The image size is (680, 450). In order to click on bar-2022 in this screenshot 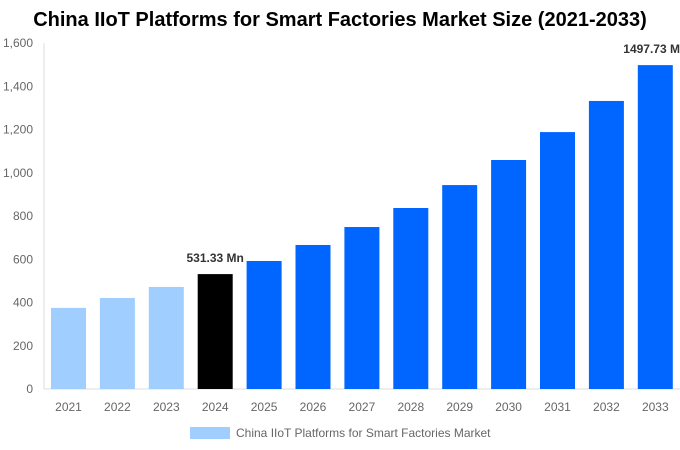, I will do `click(117, 343)`.